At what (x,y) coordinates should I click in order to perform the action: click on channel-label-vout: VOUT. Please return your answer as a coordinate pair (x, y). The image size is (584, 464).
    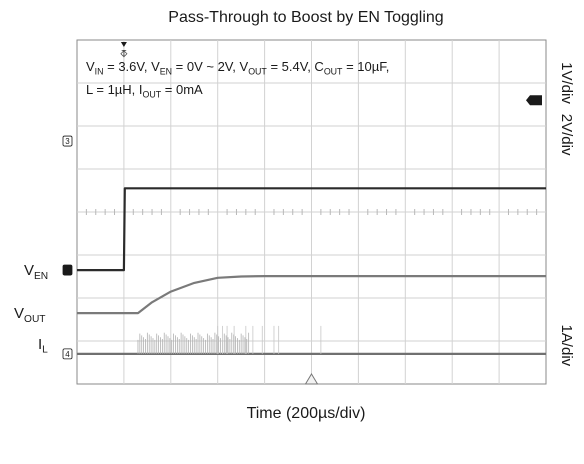
    Looking at the image, I should click on (30, 315).